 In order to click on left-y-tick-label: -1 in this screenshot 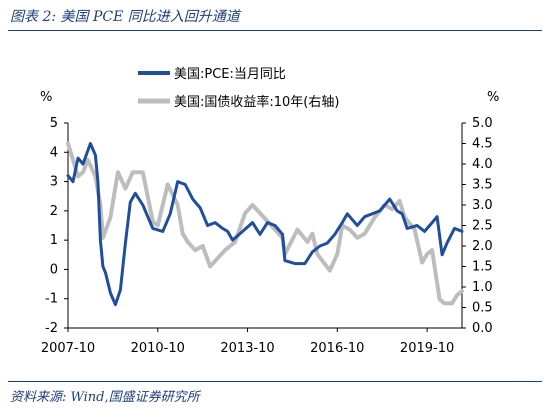, I will do `click(51, 299)`.